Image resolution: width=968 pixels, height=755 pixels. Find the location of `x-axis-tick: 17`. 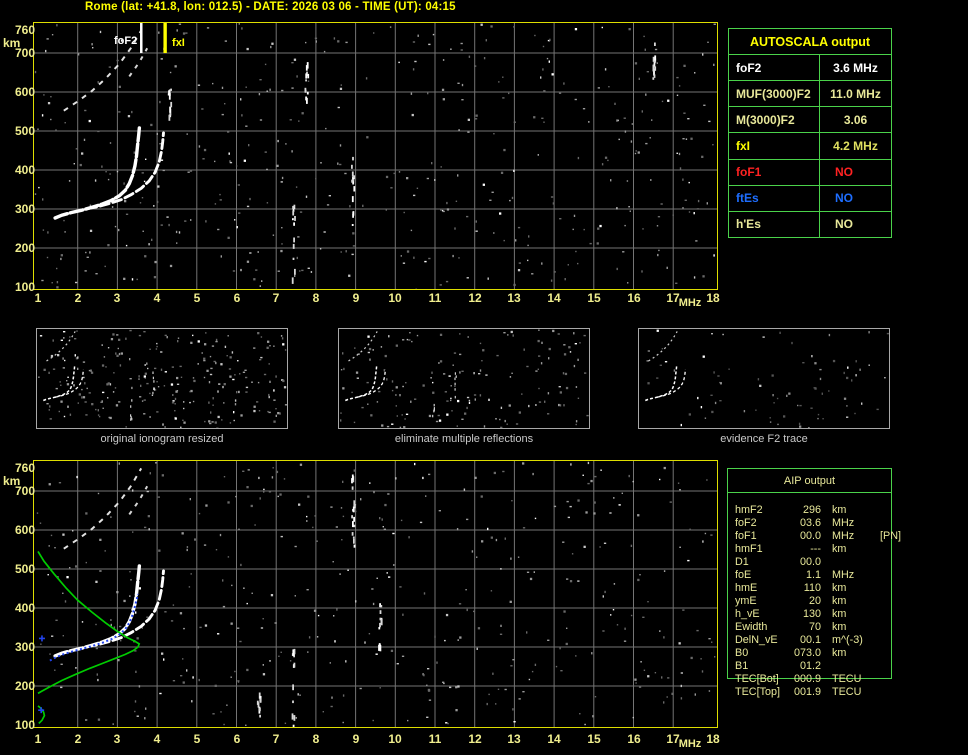

x-axis-tick: 17 is located at coordinates (673, 298).